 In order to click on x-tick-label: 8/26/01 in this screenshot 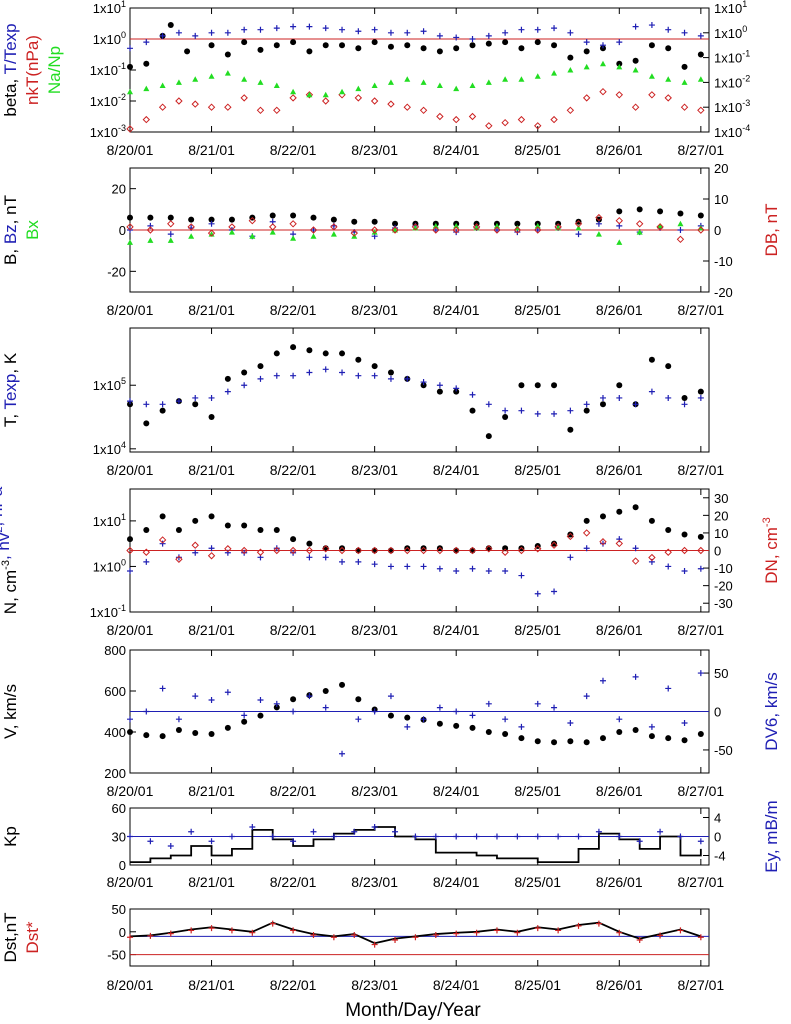, I will do `click(619, 630)`.